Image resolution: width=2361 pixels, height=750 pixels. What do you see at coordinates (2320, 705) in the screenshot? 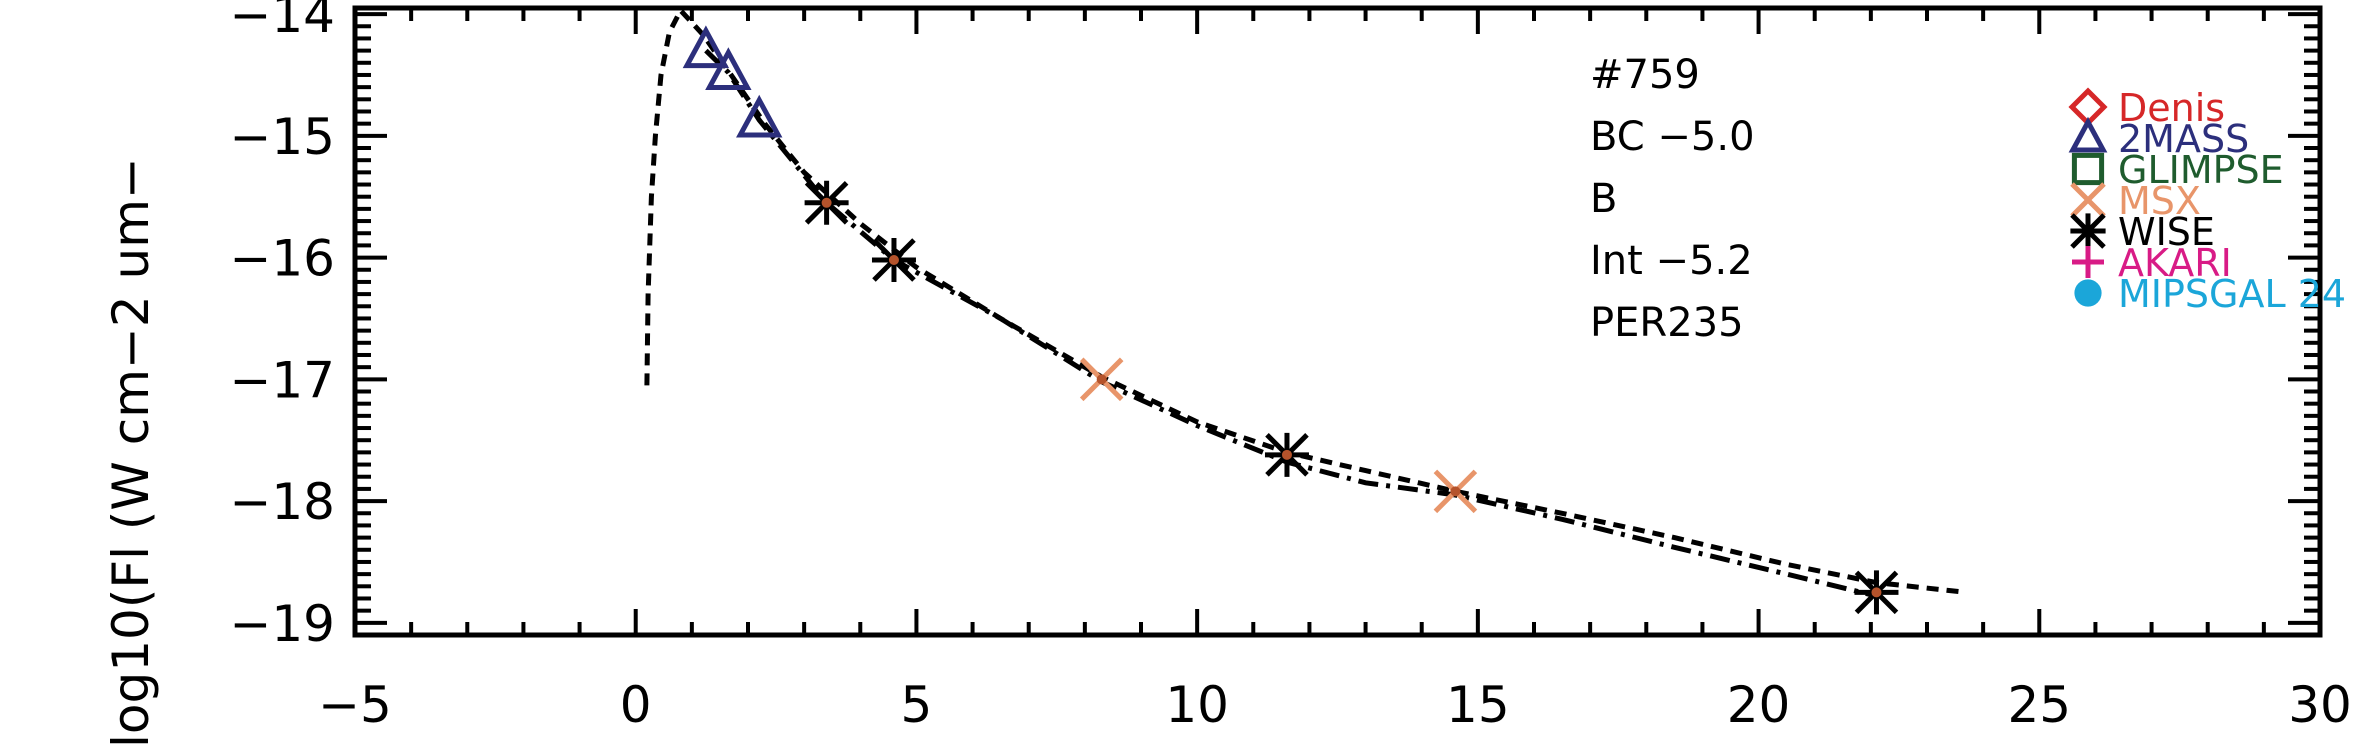
I see `x-tick-label: 30` at bounding box center [2320, 705].